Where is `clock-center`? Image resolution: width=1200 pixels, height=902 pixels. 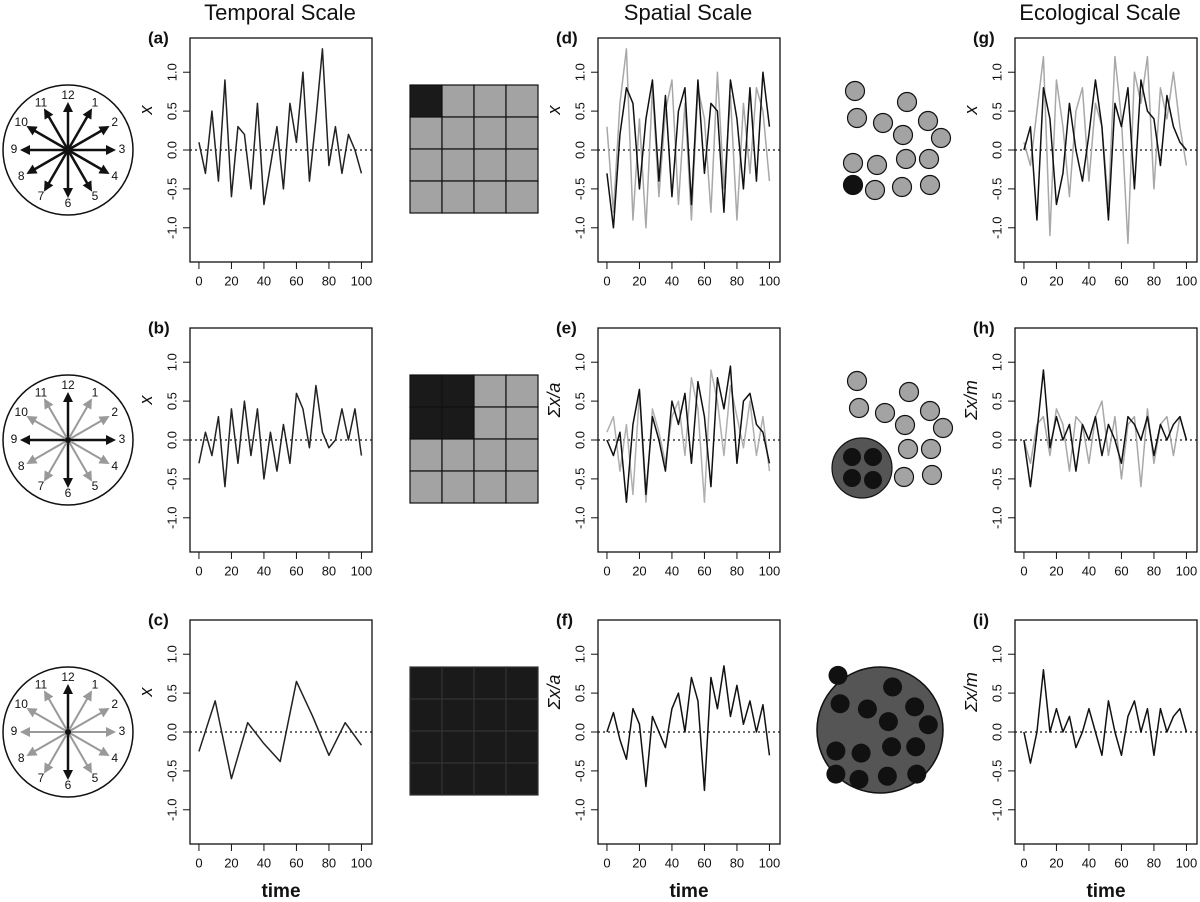 clock-center is located at coordinates (68, 150).